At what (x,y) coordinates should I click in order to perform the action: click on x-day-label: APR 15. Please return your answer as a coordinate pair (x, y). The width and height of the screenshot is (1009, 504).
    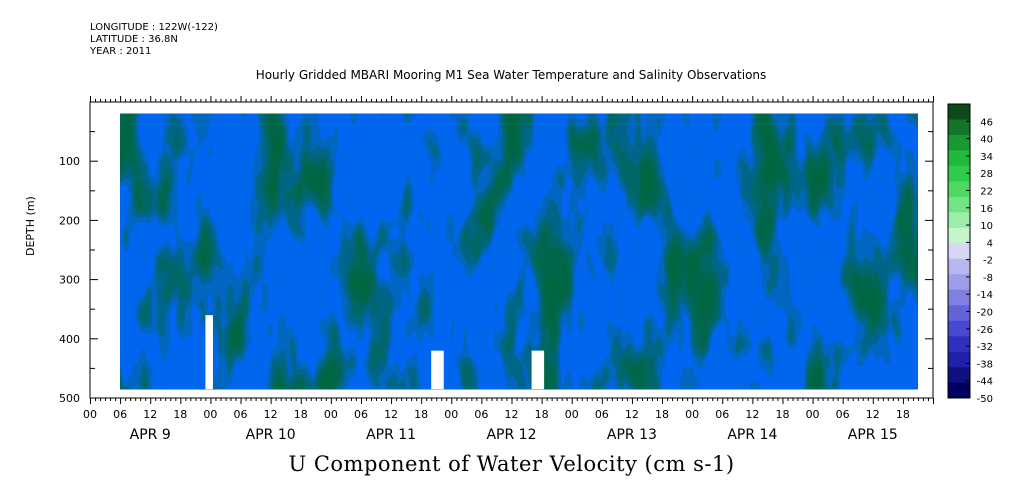
    Looking at the image, I should click on (873, 435).